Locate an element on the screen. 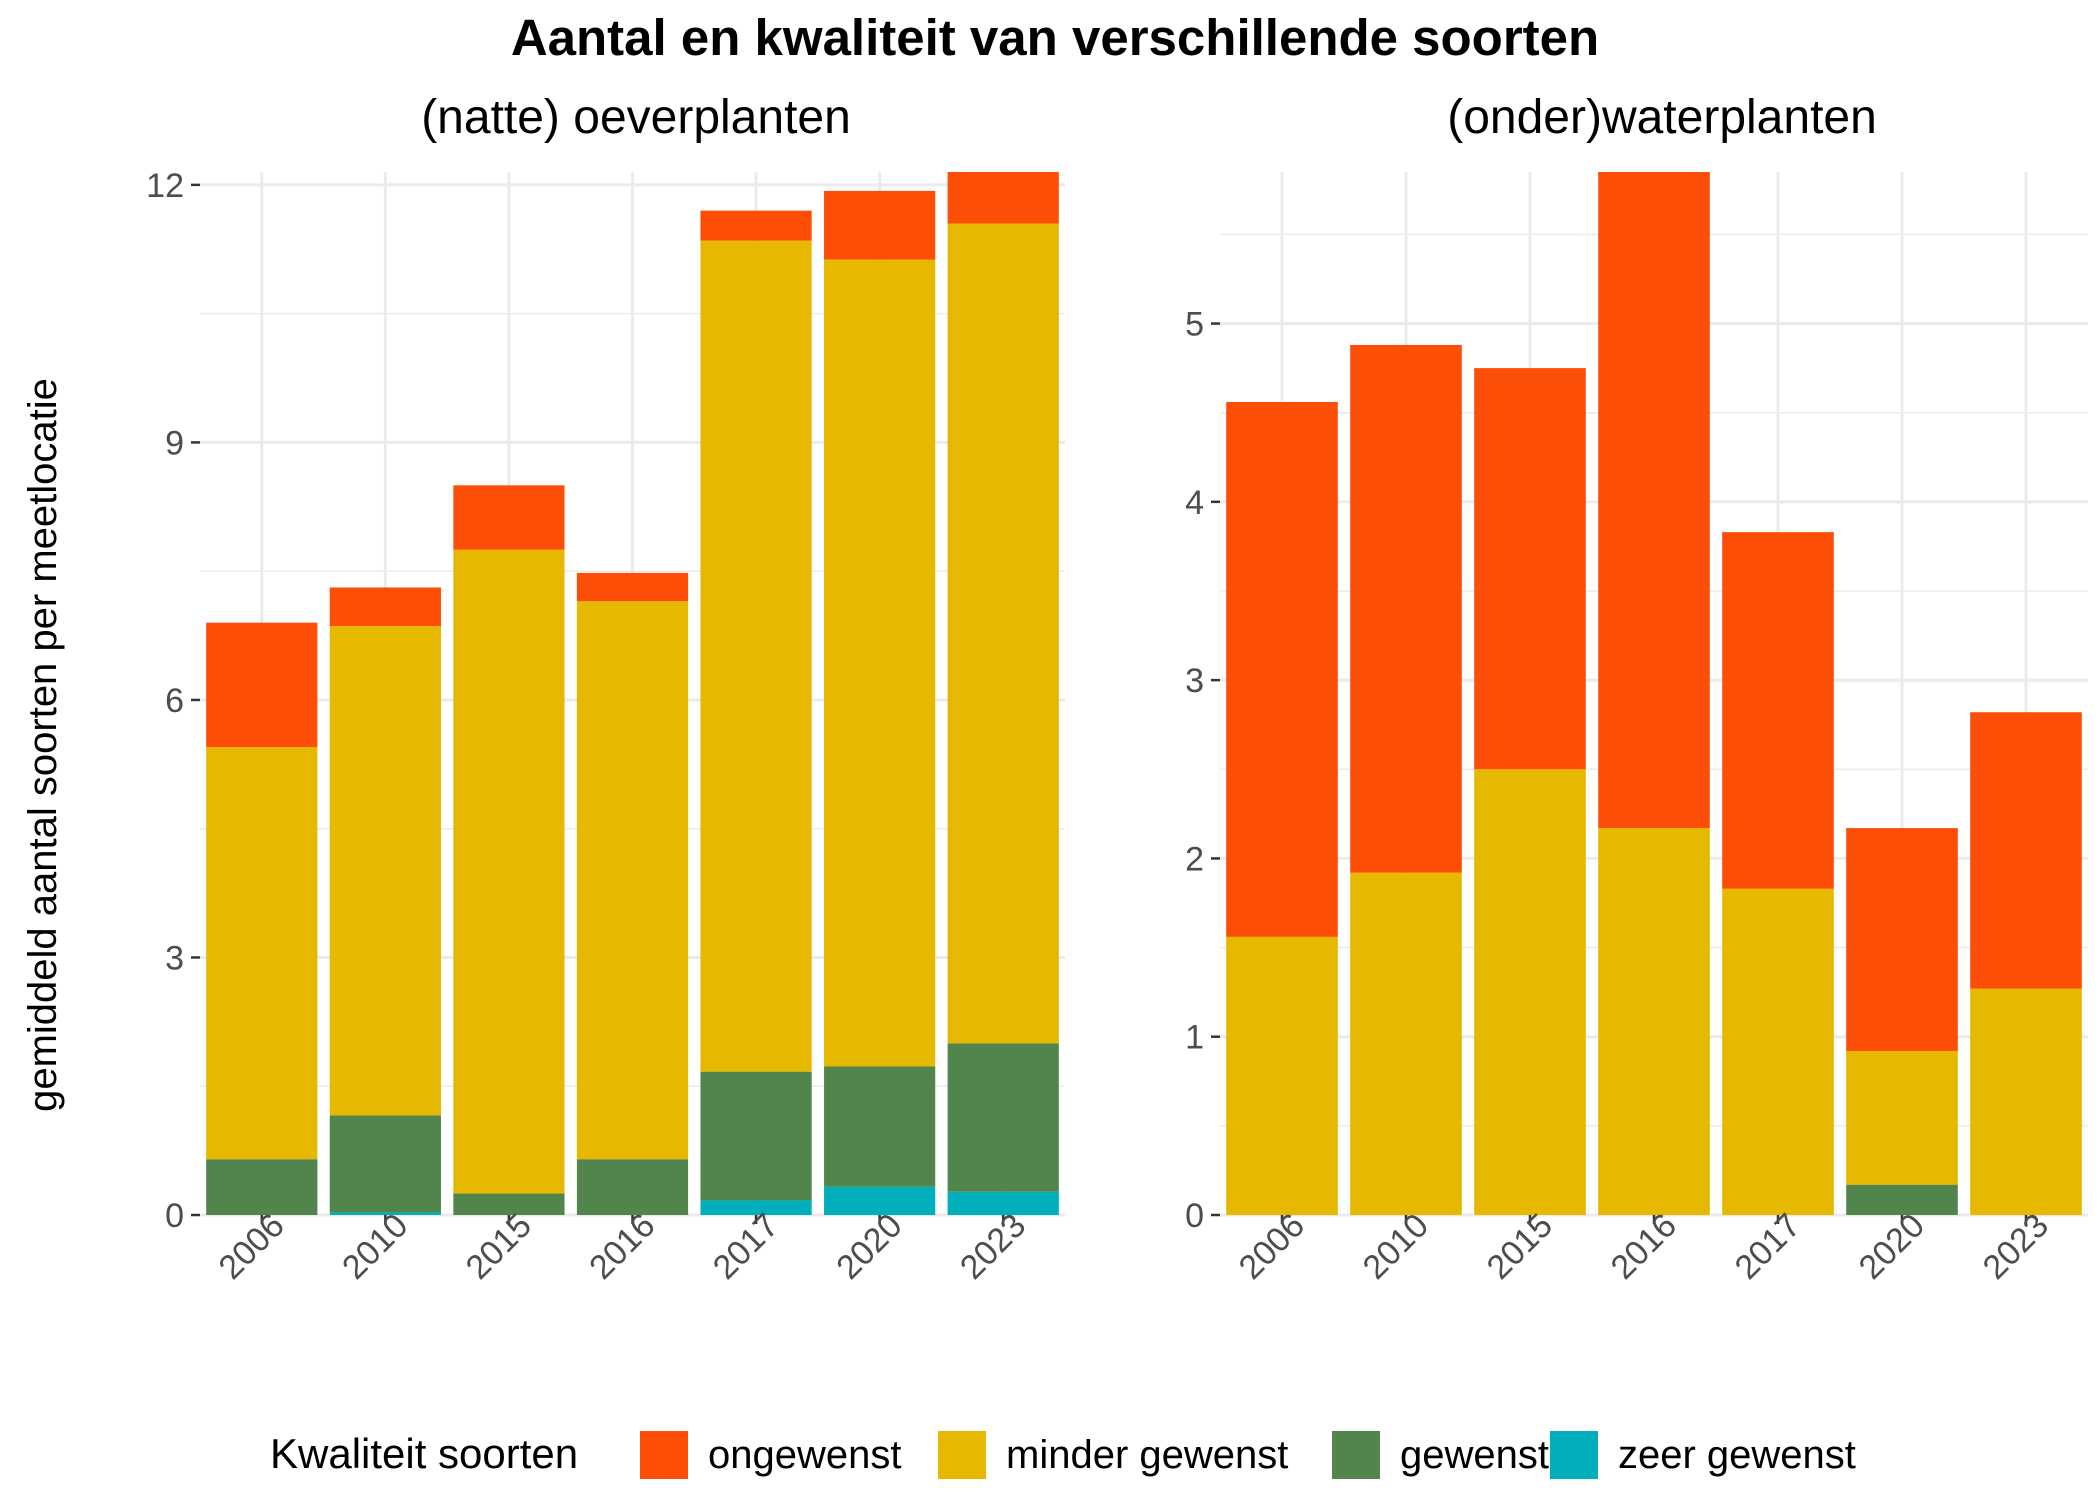 The width and height of the screenshot is (2100, 1500). legend-key-gewenst is located at coordinates (1356, 1455).